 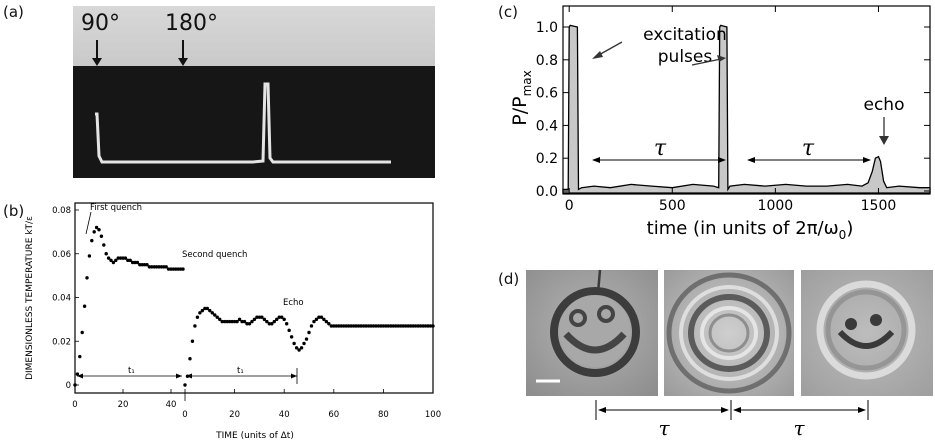 What do you see at coordinates (284, 415) in the screenshot?
I see `xtick-label-b-right: 40` at bounding box center [284, 415].